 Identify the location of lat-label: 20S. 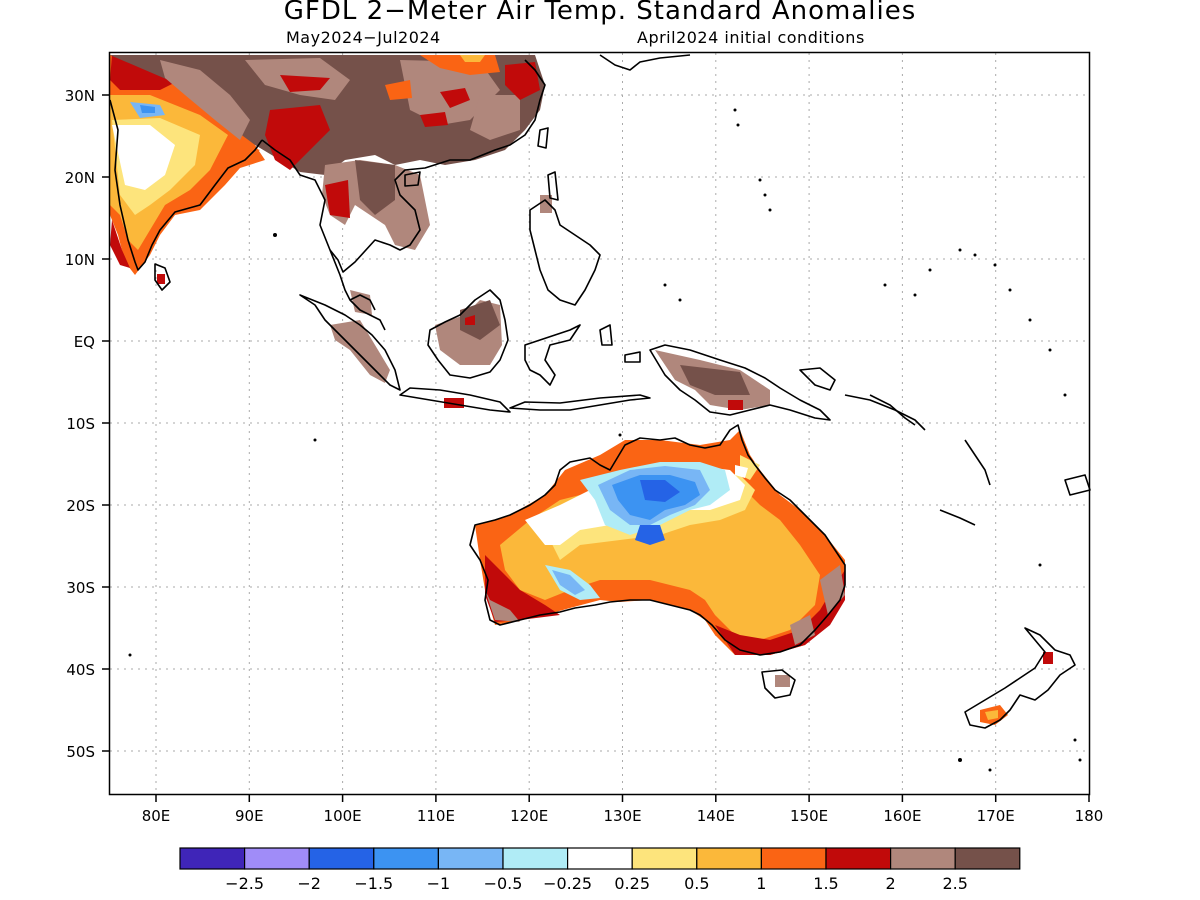
(80, 506).